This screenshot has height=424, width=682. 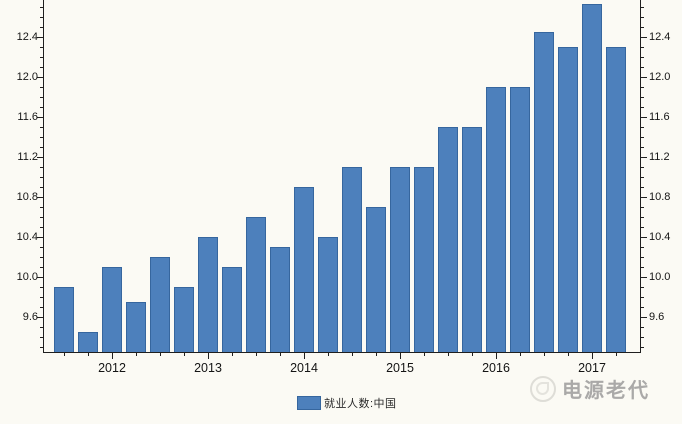 I want to click on y-axis-label-left: 10.0, so click(x=27, y=277).